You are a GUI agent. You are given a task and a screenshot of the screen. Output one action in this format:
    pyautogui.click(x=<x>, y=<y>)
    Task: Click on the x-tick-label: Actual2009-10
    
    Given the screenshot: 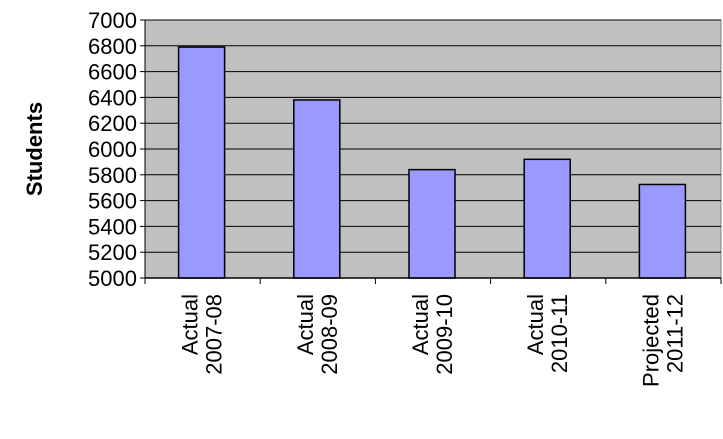 What is the action you would take?
    pyautogui.click(x=432, y=334)
    